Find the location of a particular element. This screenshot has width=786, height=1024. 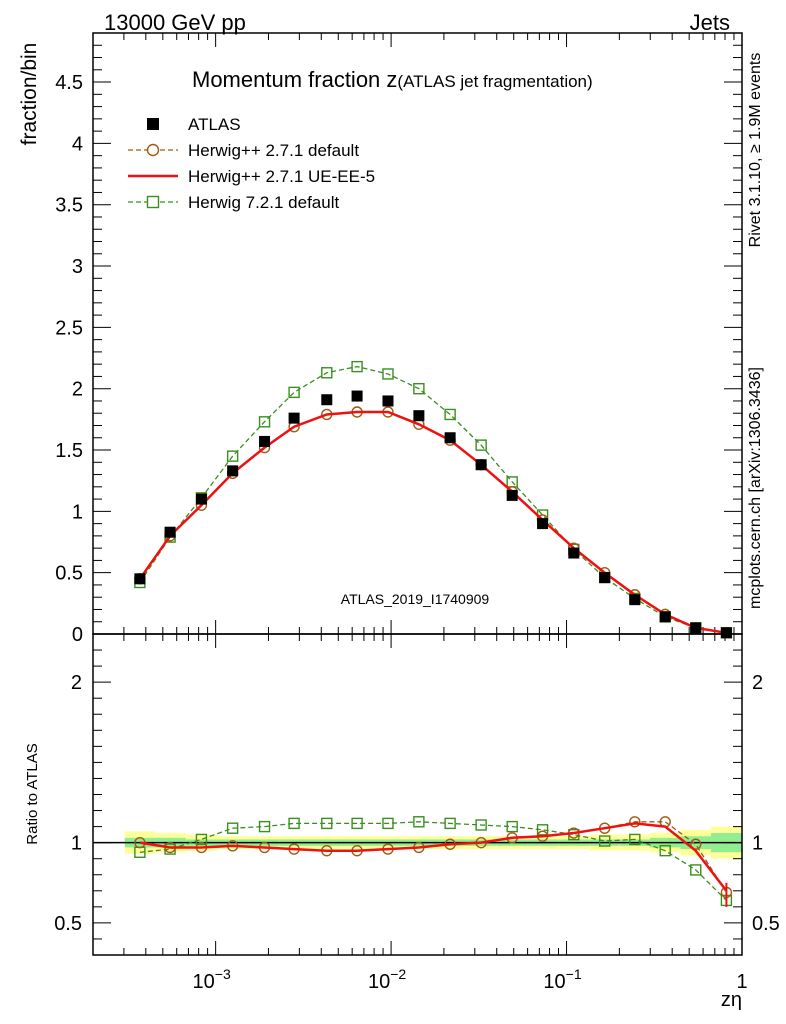

y-tick-label: 3.5 is located at coordinates (69, 206).